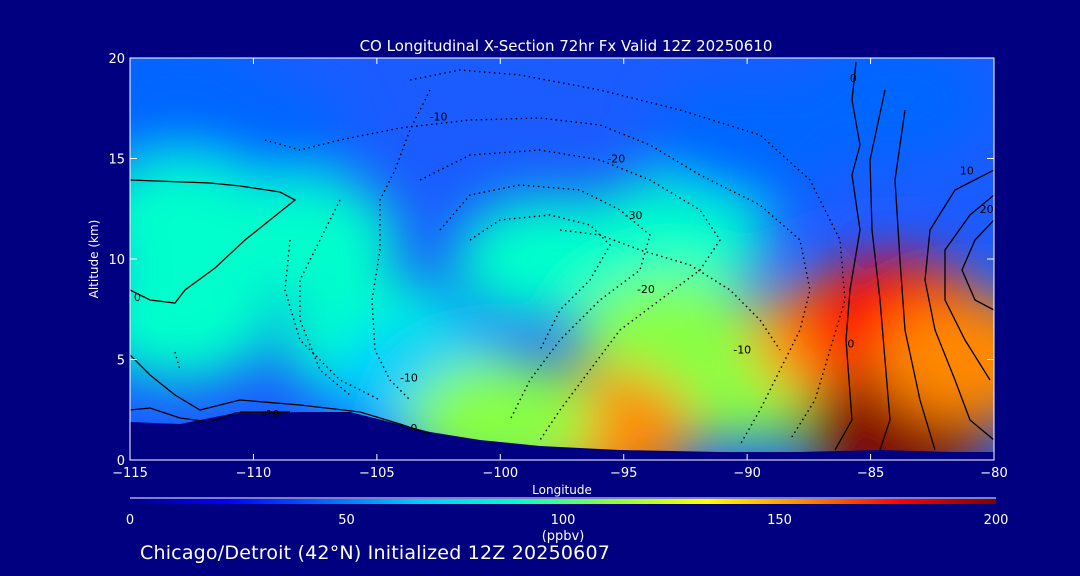 Image resolution: width=1080 pixels, height=576 pixels. What do you see at coordinates (94, 259) in the screenshot?
I see `y-axis-label: Altitude (km)` at bounding box center [94, 259].